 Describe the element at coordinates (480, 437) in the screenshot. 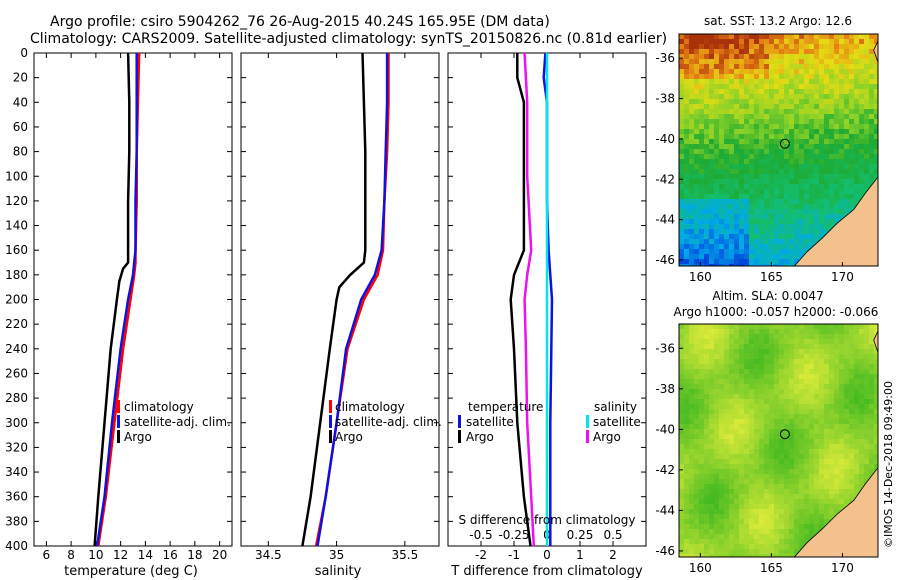

I see `legend-t-argo-label: Argo` at that location.